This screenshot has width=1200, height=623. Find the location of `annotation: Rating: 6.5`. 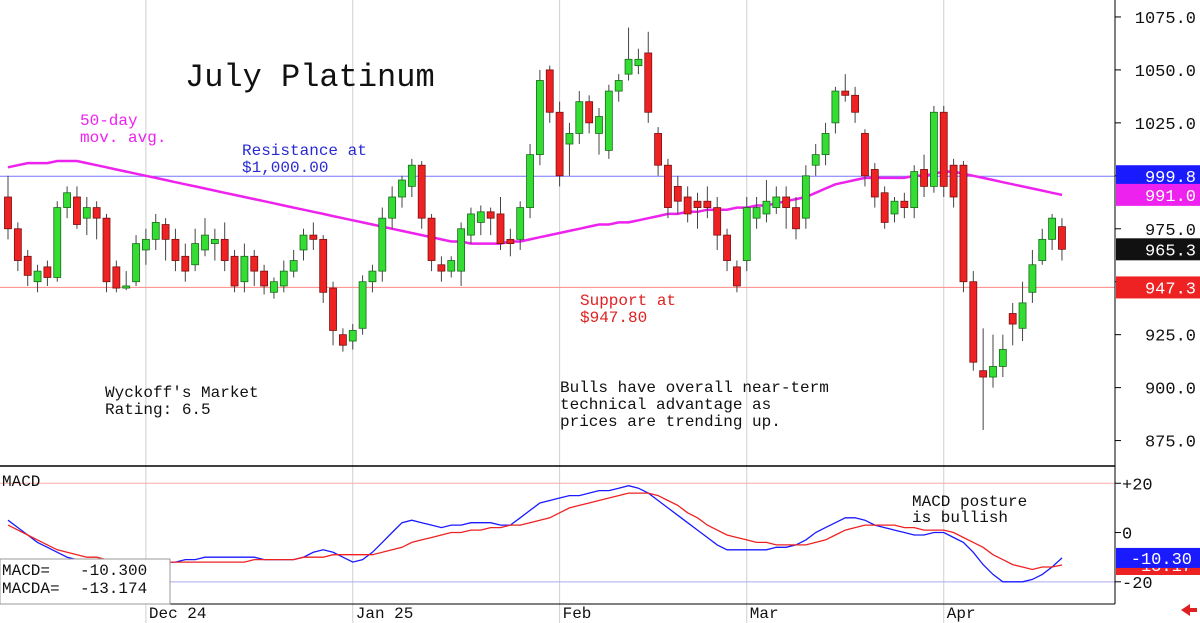

annotation: Rating: 6.5 is located at coordinates (158, 410).